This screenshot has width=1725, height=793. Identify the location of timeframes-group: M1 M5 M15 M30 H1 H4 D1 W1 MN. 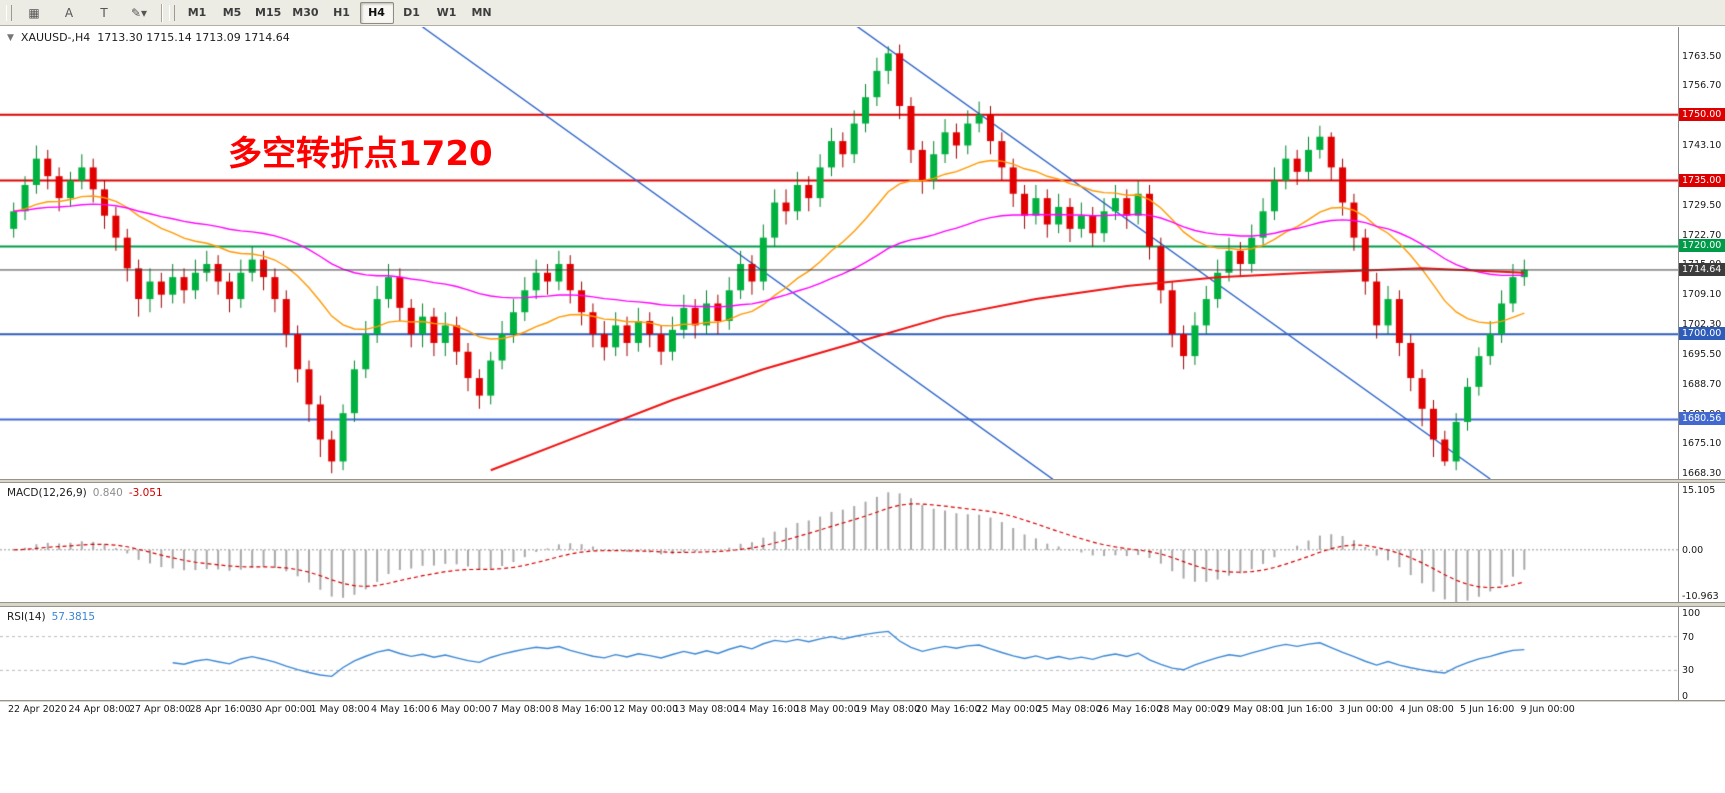
(339, 12).